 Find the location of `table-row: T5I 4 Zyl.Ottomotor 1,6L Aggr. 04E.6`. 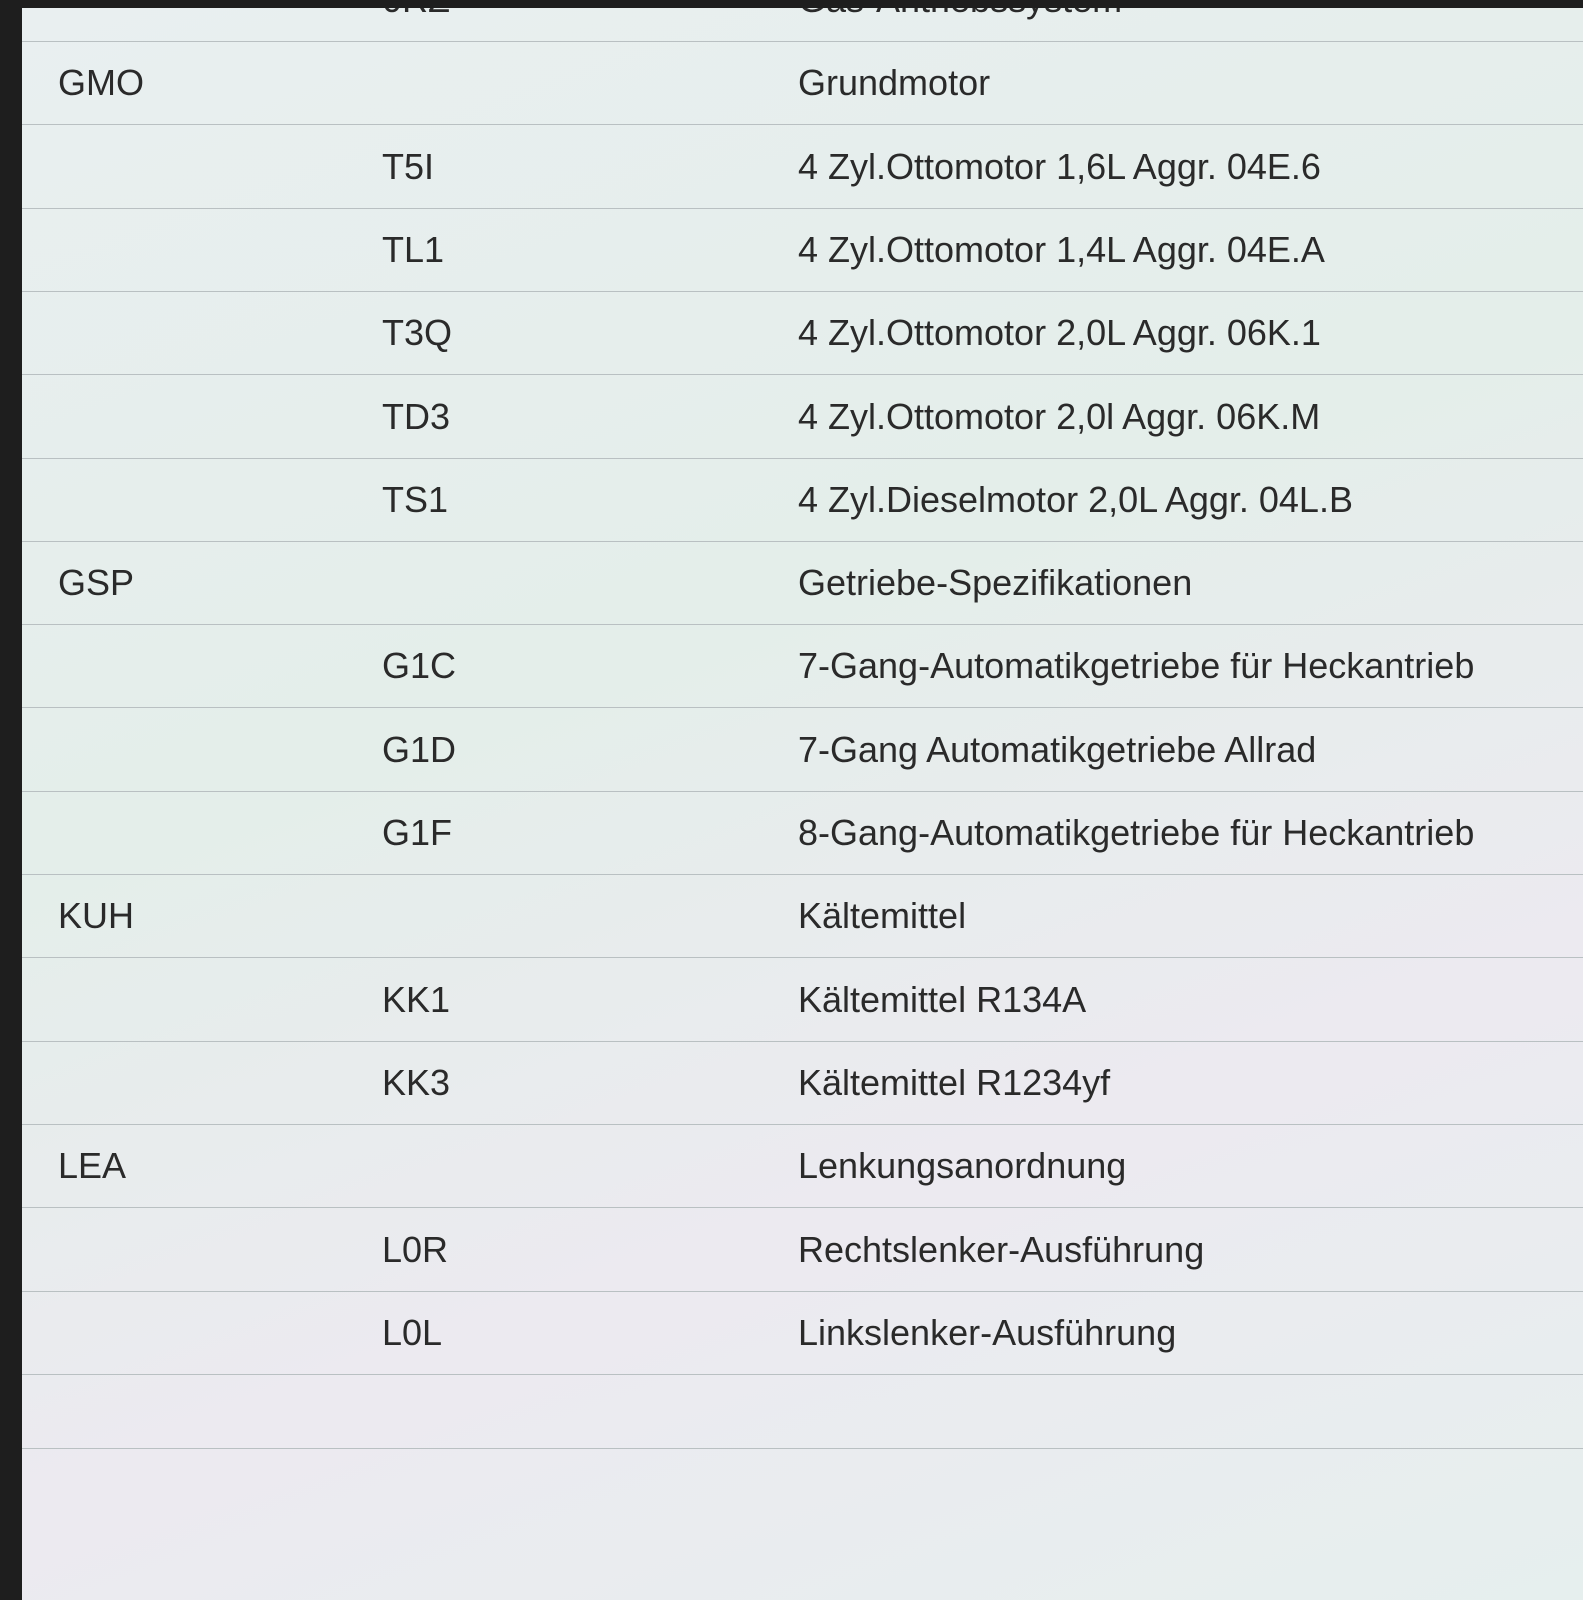

table-row: T5I 4 Zyl.Ottomotor 1,6L Aggr. 04E.6 is located at coordinates (802, 167).